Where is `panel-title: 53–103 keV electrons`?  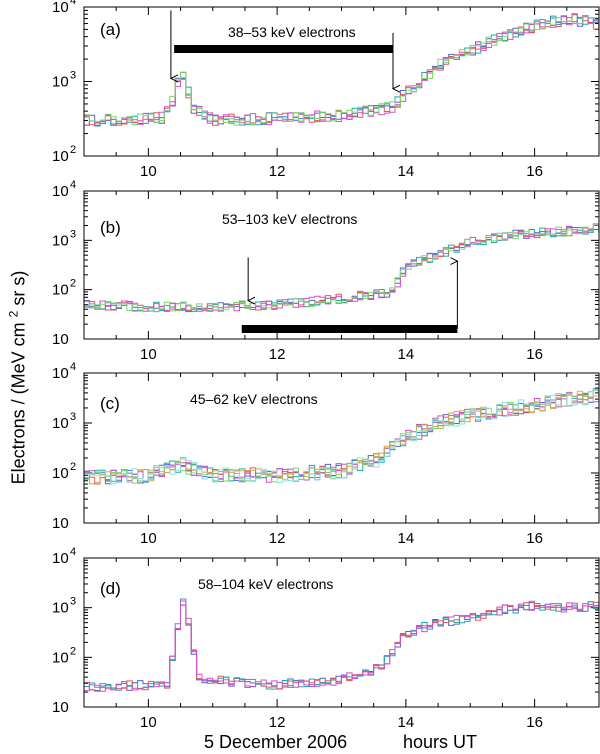
panel-title: 53–103 keV electrons is located at coordinates (289, 219).